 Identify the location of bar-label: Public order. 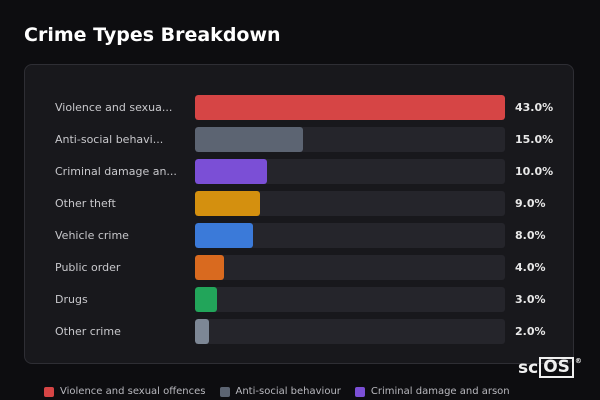
(88, 267).